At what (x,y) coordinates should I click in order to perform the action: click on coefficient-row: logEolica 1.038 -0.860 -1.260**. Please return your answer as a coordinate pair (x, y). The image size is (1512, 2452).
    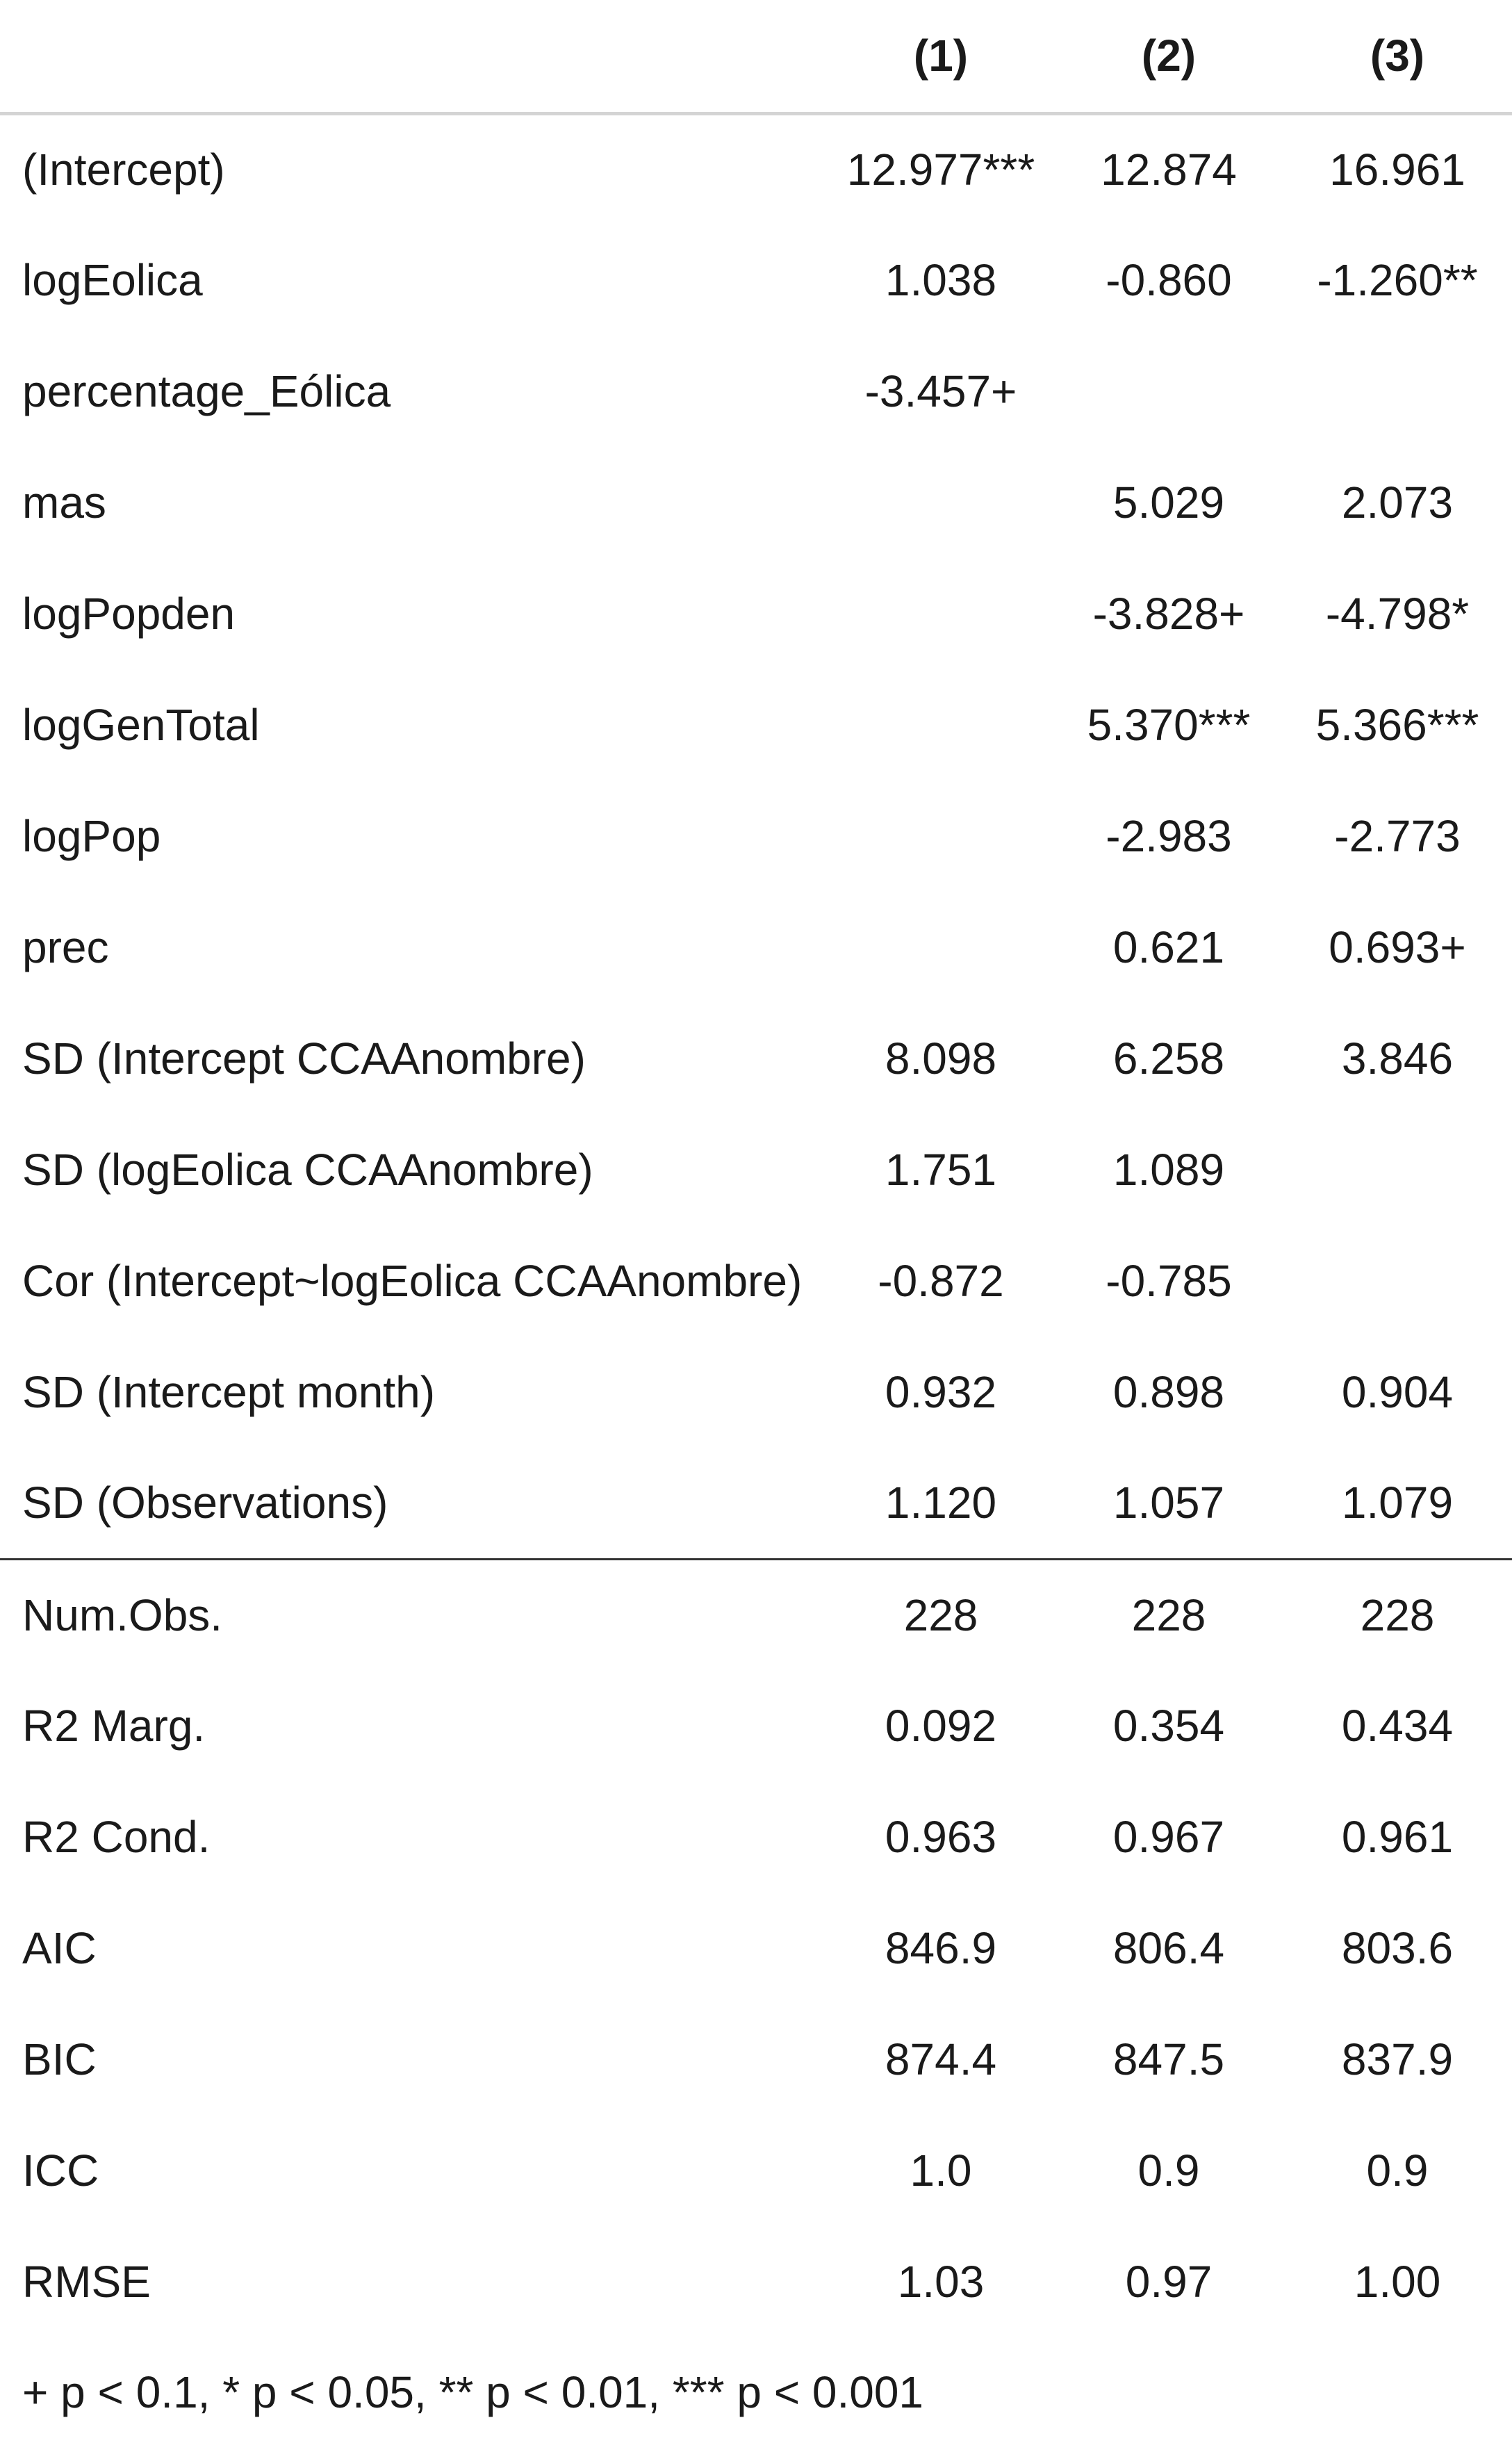
    Looking at the image, I should click on (756, 280).